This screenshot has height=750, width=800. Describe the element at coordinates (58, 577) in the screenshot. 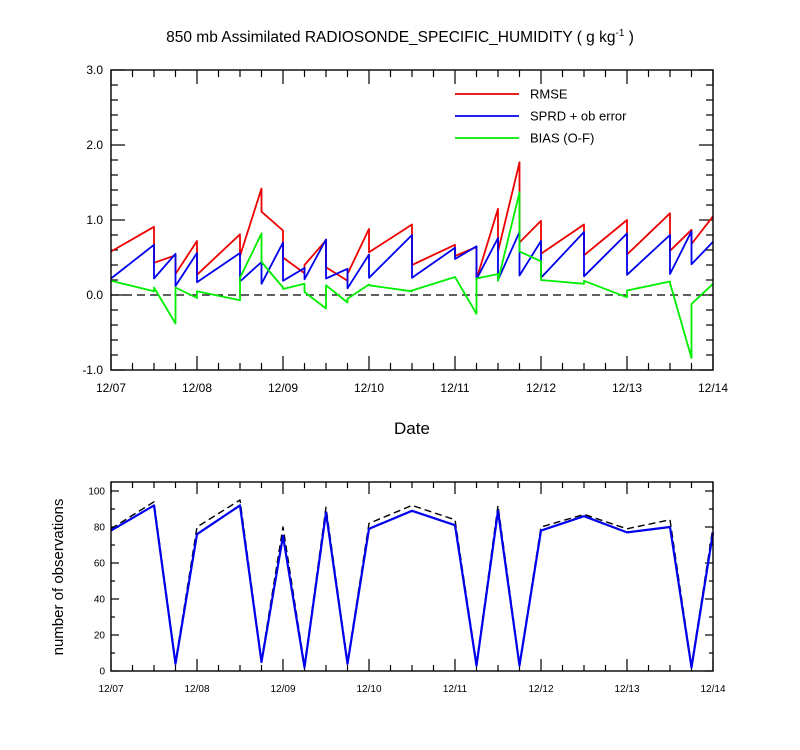

I see `bottom-y-axis-label: number of observations` at that location.